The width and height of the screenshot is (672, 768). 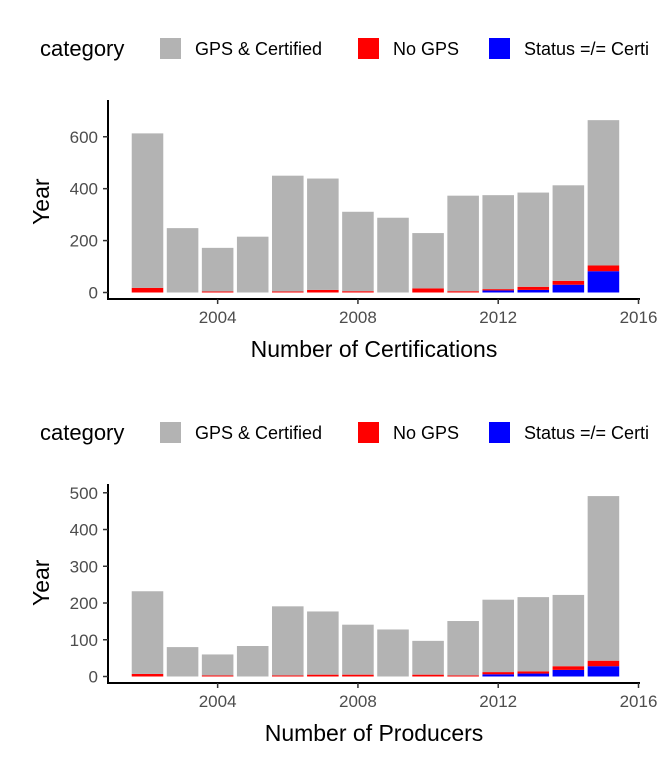 What do you see at coordinates (358, 701) in the screenshot?
I see `x-tick-label: 2008` at bounding box center [358, 701].